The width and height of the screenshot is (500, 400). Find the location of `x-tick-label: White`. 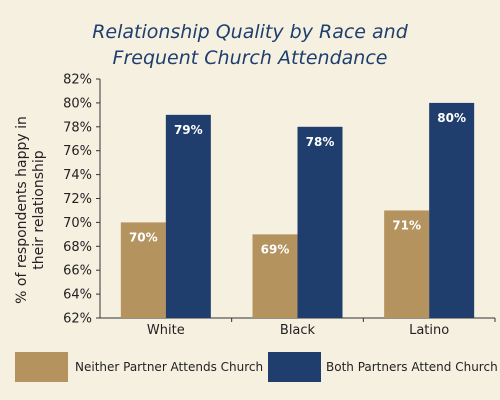

x-tick-label: White is located at coordinates (166, 330).